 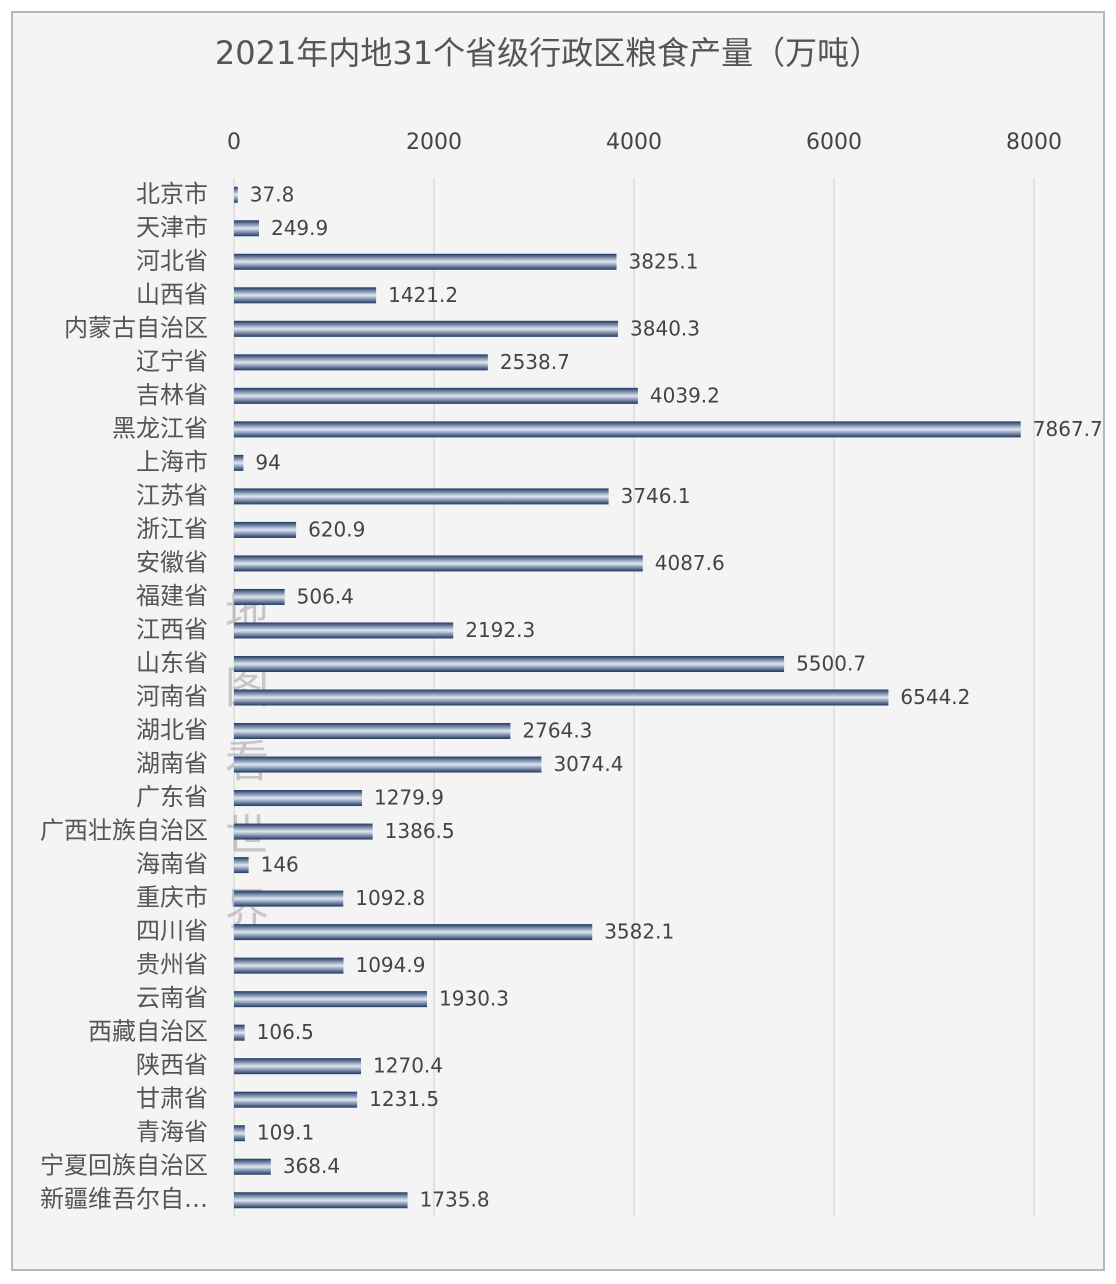 I want to click on x-tick-label: 2000, so click(x=434, y=142).